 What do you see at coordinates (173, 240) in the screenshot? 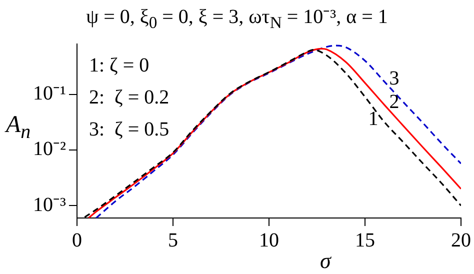
I see `x-tick-label: 5` at bounding box center [173, 240].